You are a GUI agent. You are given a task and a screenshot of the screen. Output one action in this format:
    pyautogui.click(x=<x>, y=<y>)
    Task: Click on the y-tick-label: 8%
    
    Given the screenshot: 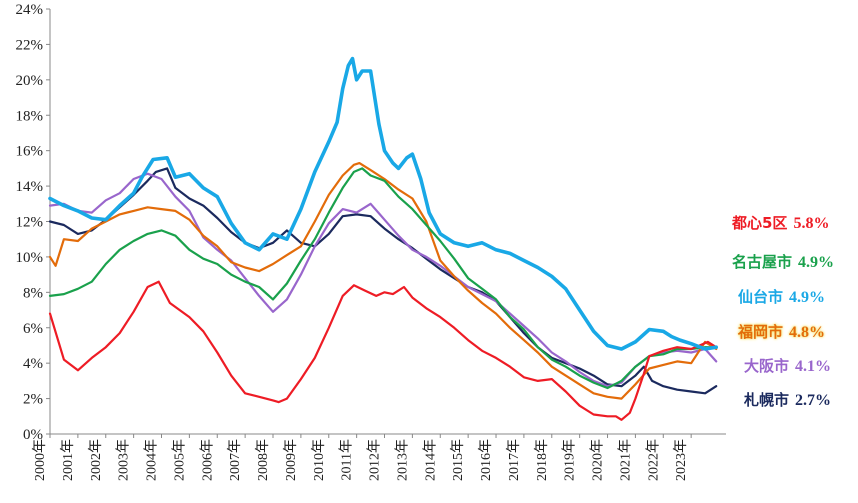 What is the action you would take?
    pyautogui.click(x=33, y=293)
    